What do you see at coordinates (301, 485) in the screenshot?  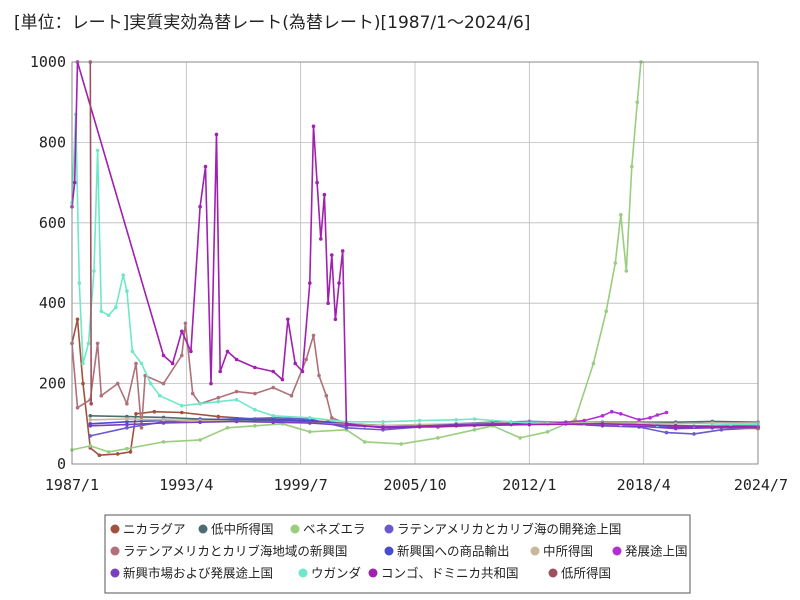 I see `x-tick-label: 1999/7` at bounding box center [301, 485].